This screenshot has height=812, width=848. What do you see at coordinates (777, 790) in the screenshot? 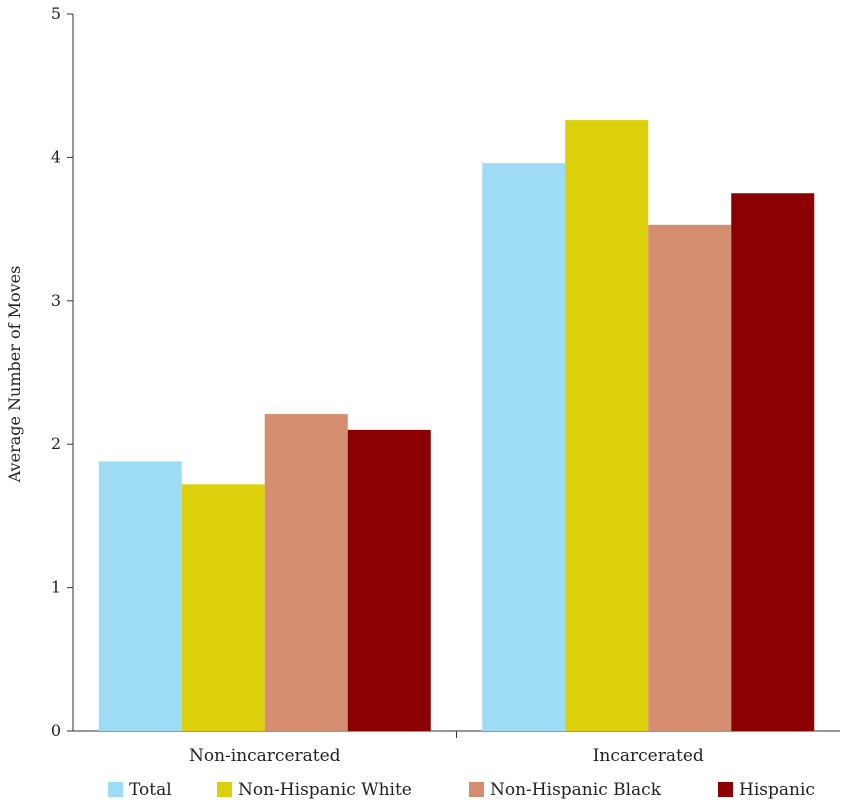
I see `legend-label: Hispanic` at bounding box center [777, 790].